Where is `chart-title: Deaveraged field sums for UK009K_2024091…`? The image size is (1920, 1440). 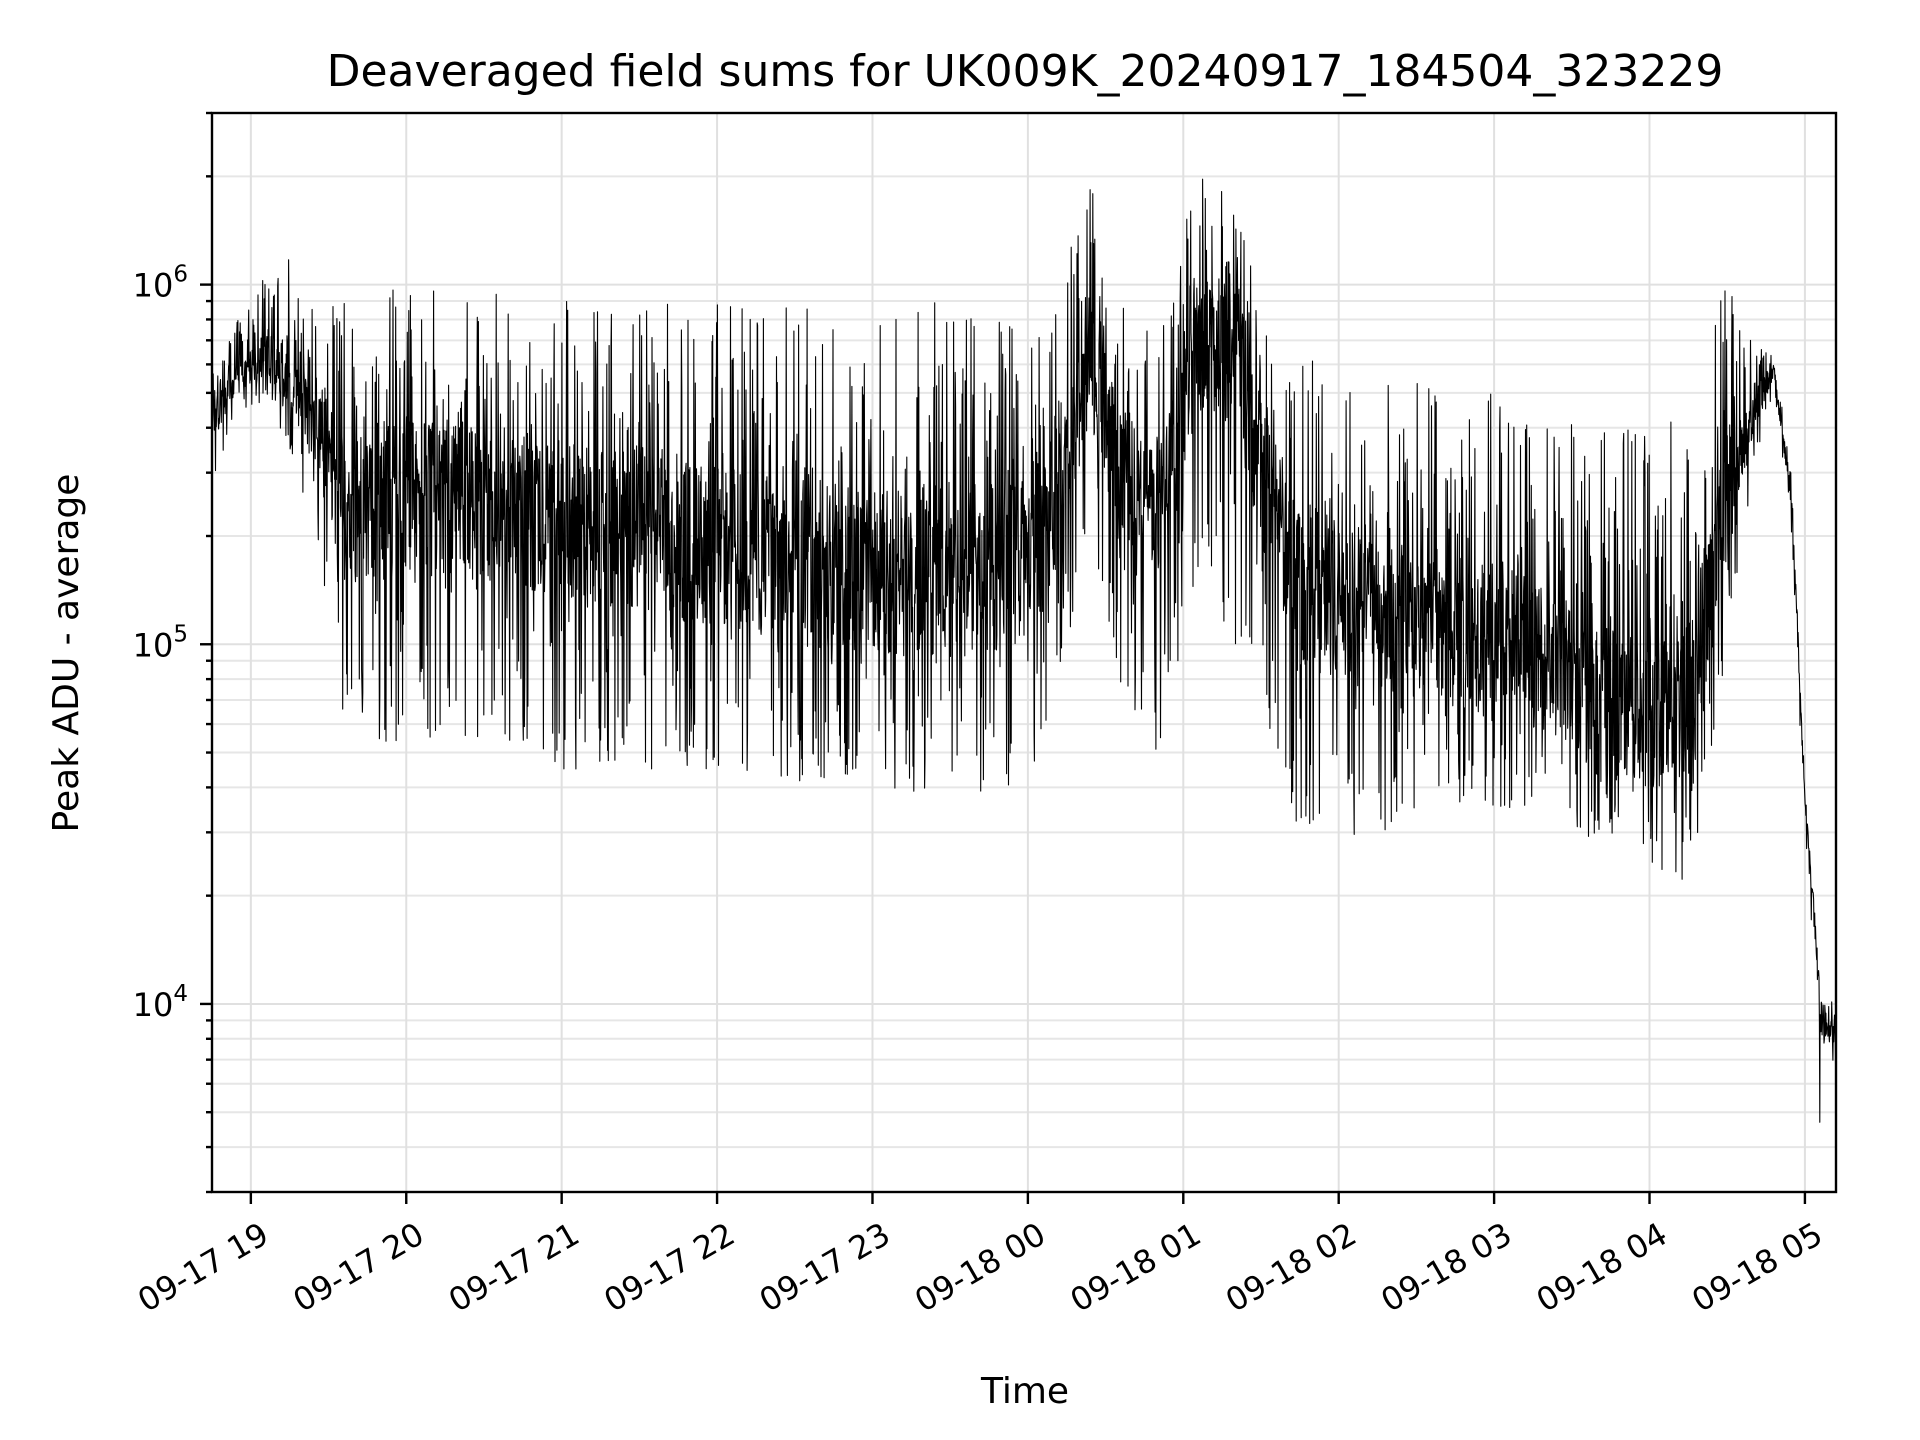 chart-title: Deaveraged field sums for UK009K_2024091… is located at coordinates (1025, 71).